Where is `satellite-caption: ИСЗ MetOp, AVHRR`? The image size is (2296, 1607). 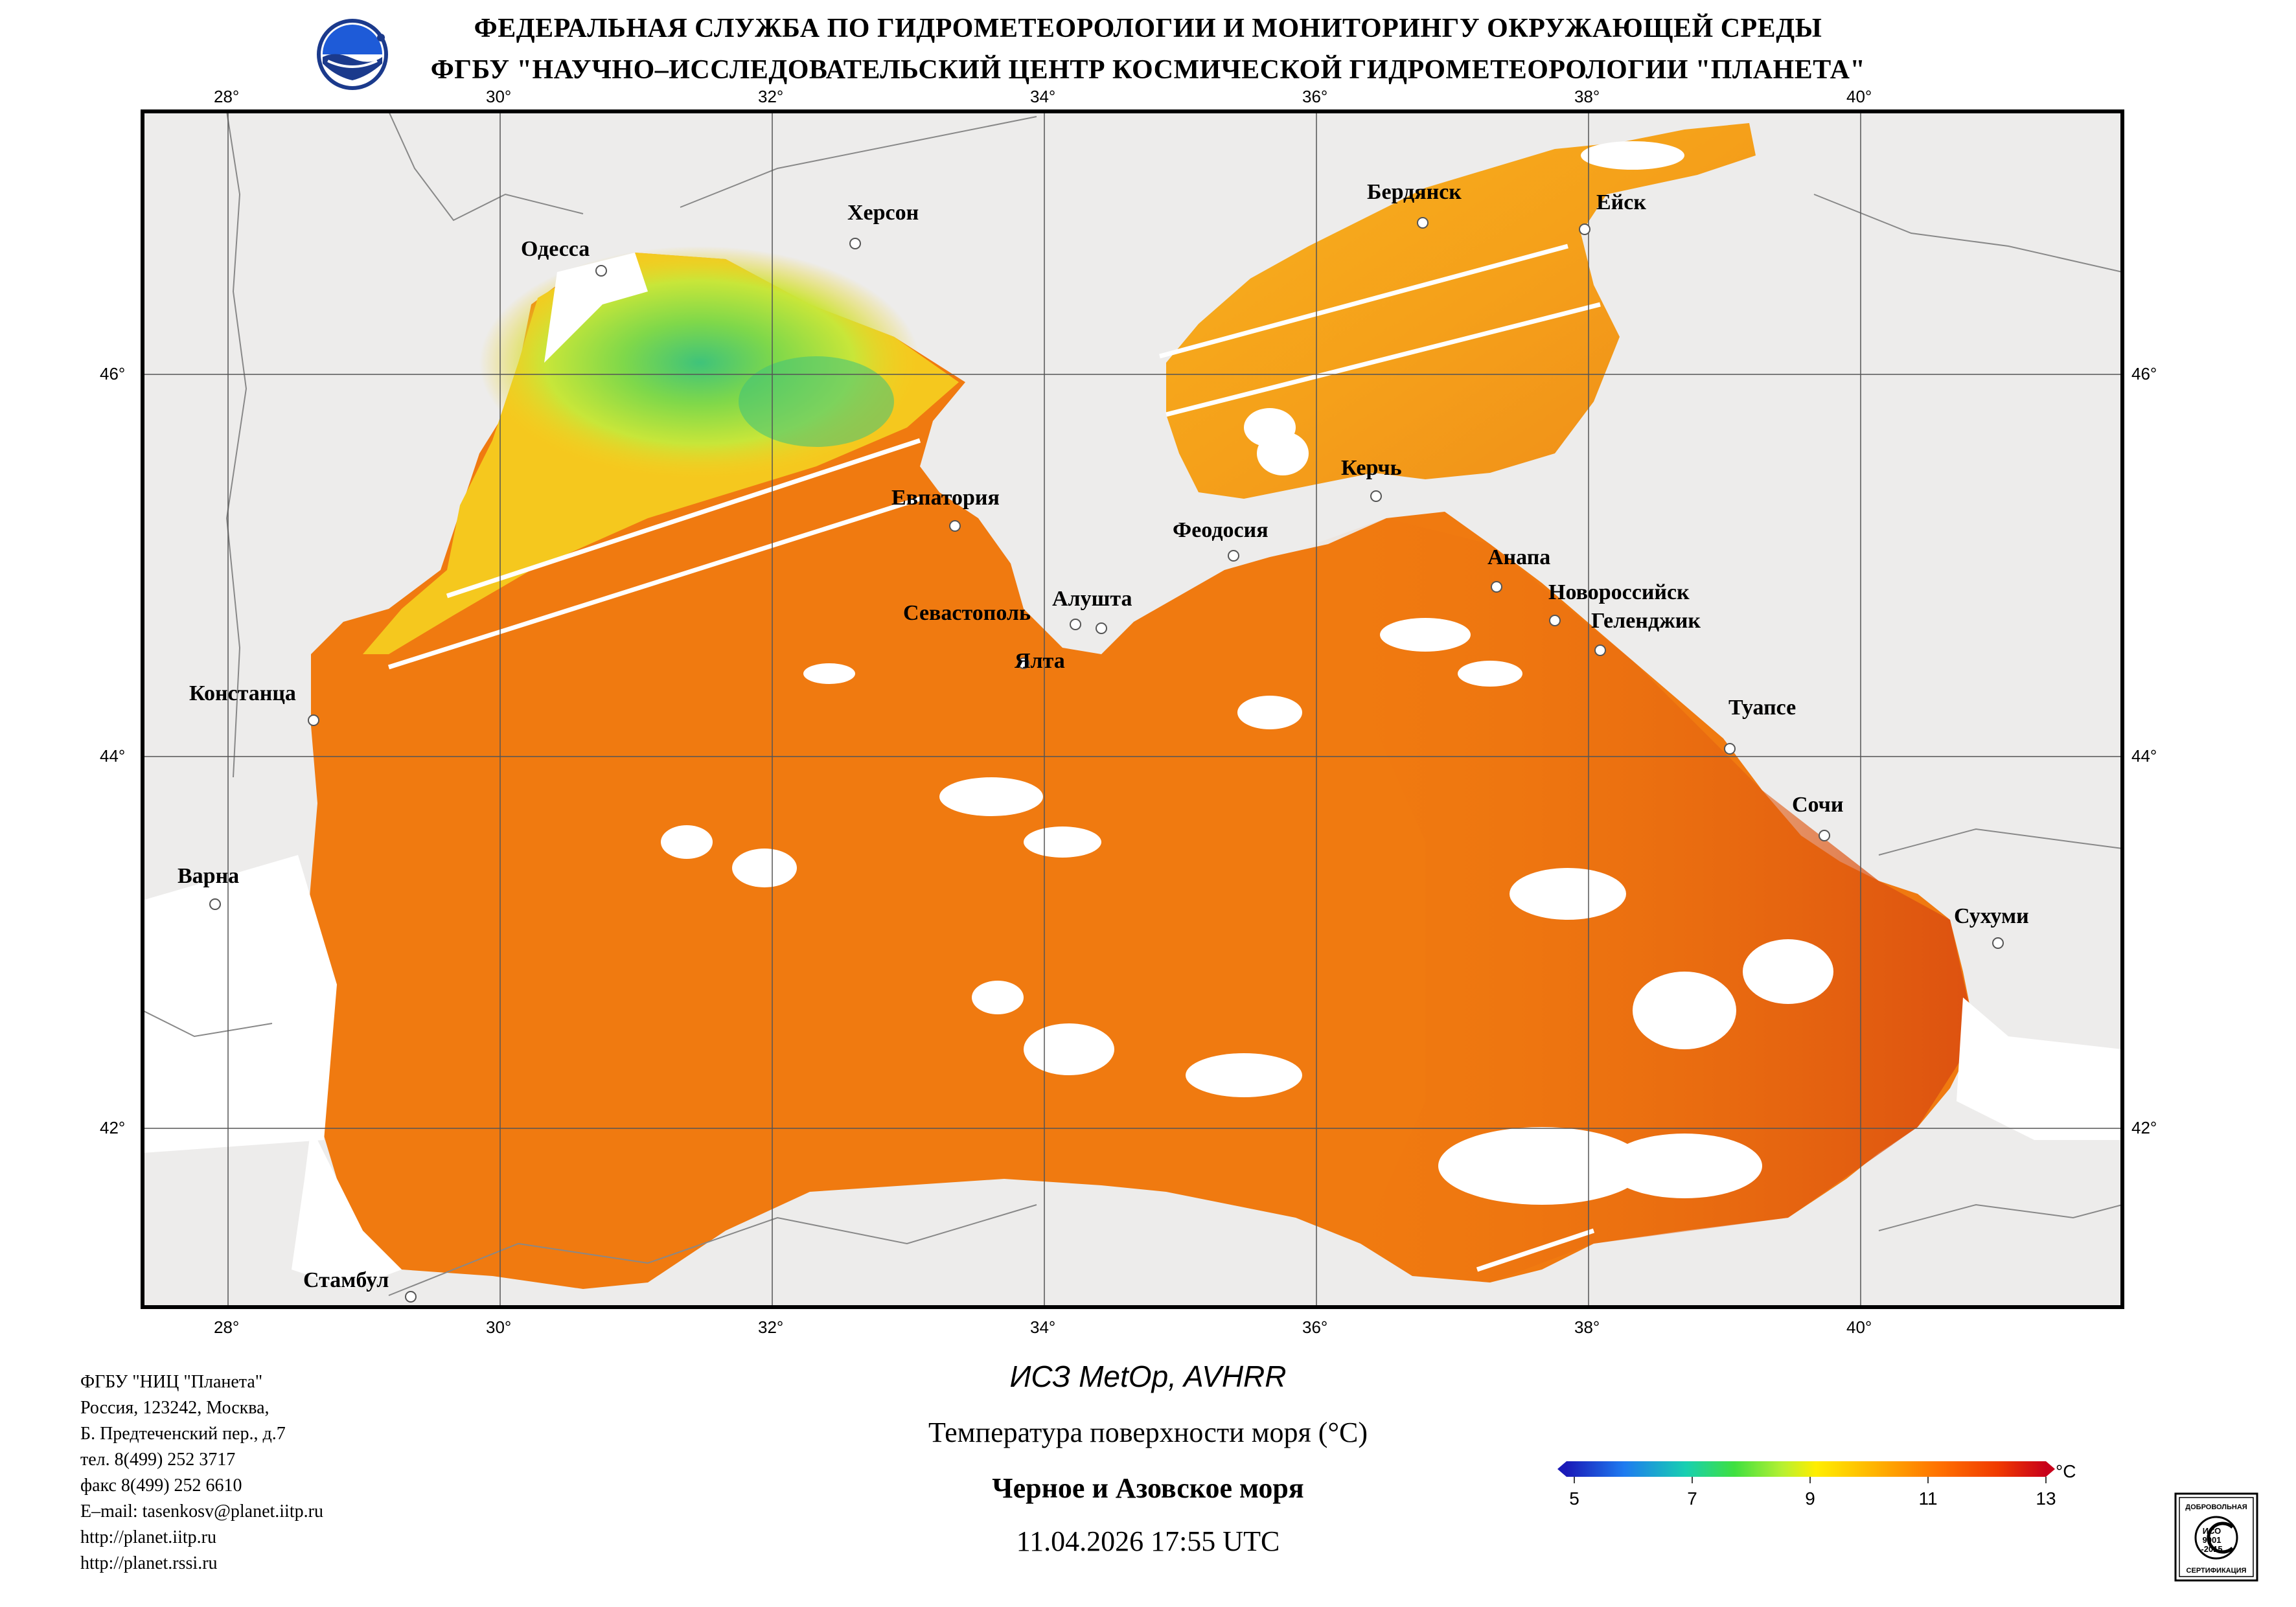
satellite-caption: ИСЗ MetOp, AVHRR is located at coordinates (1148, 1376).